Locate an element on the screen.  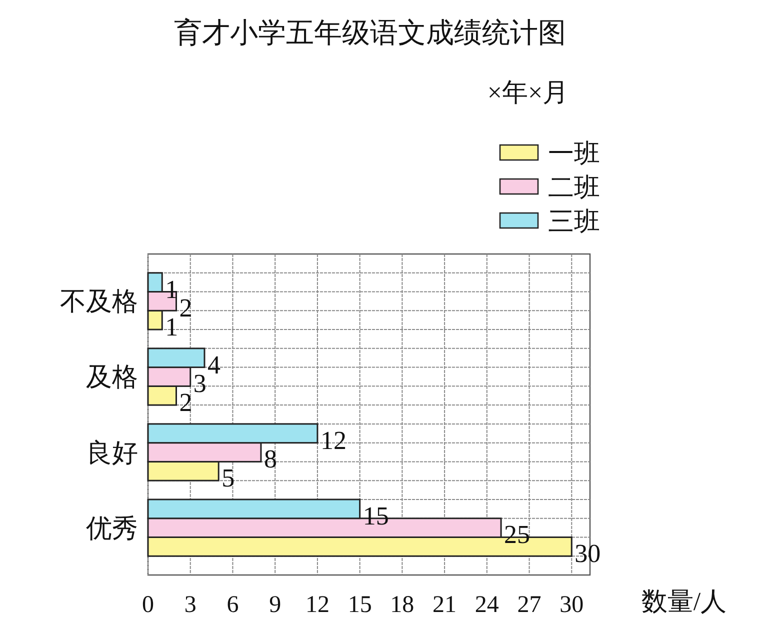
category: 良好 is located at coordinates (112, 453).